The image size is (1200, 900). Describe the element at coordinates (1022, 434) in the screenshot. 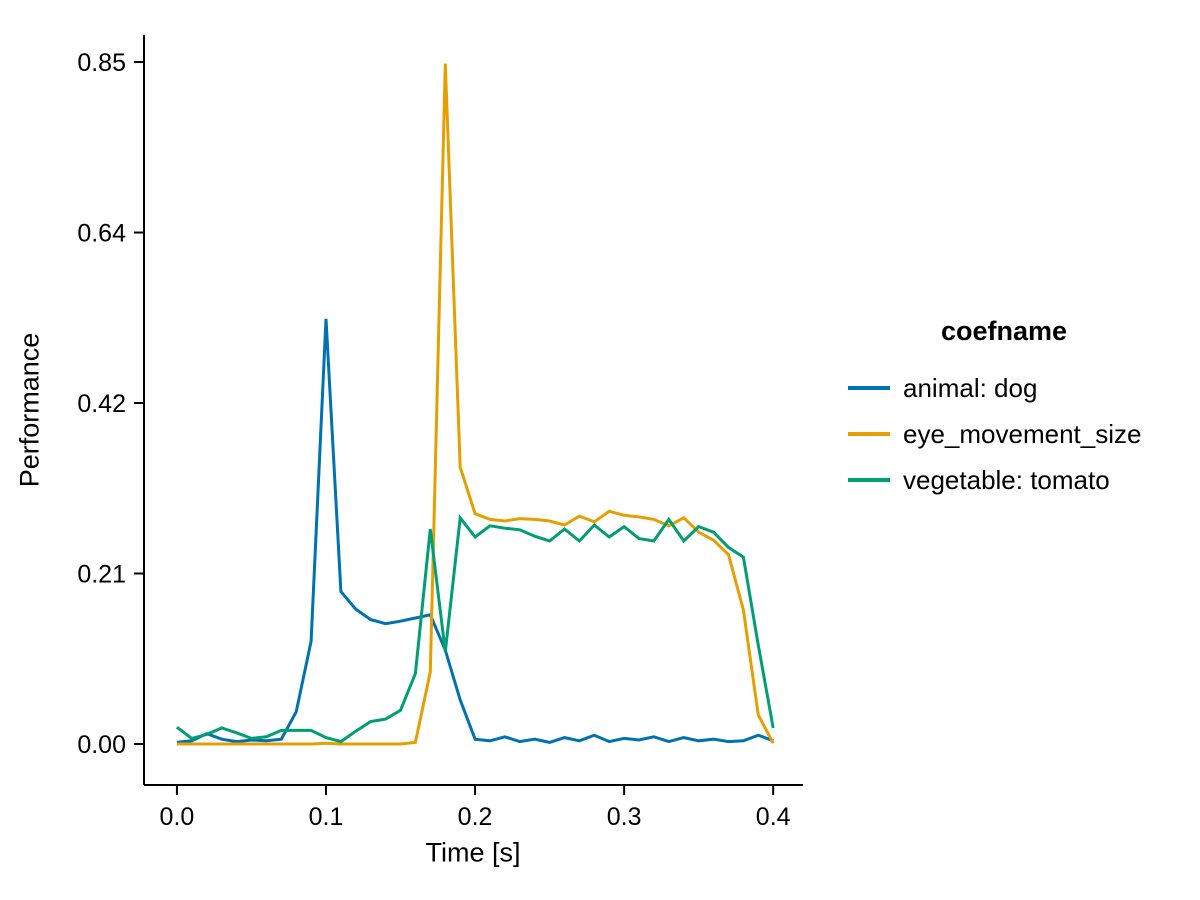

I see `legend-entry-label: eye_movement_size` at that location.